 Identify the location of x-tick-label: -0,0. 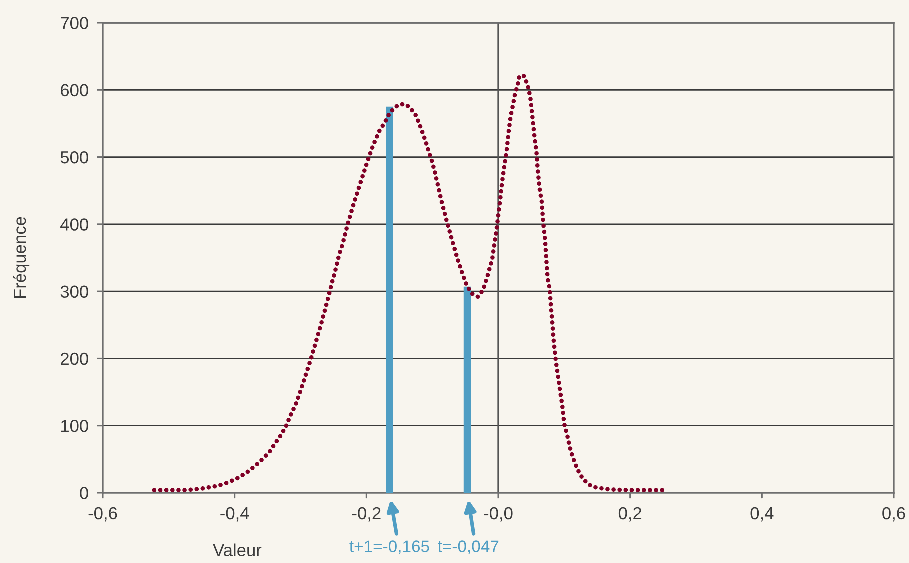
(498, 514).